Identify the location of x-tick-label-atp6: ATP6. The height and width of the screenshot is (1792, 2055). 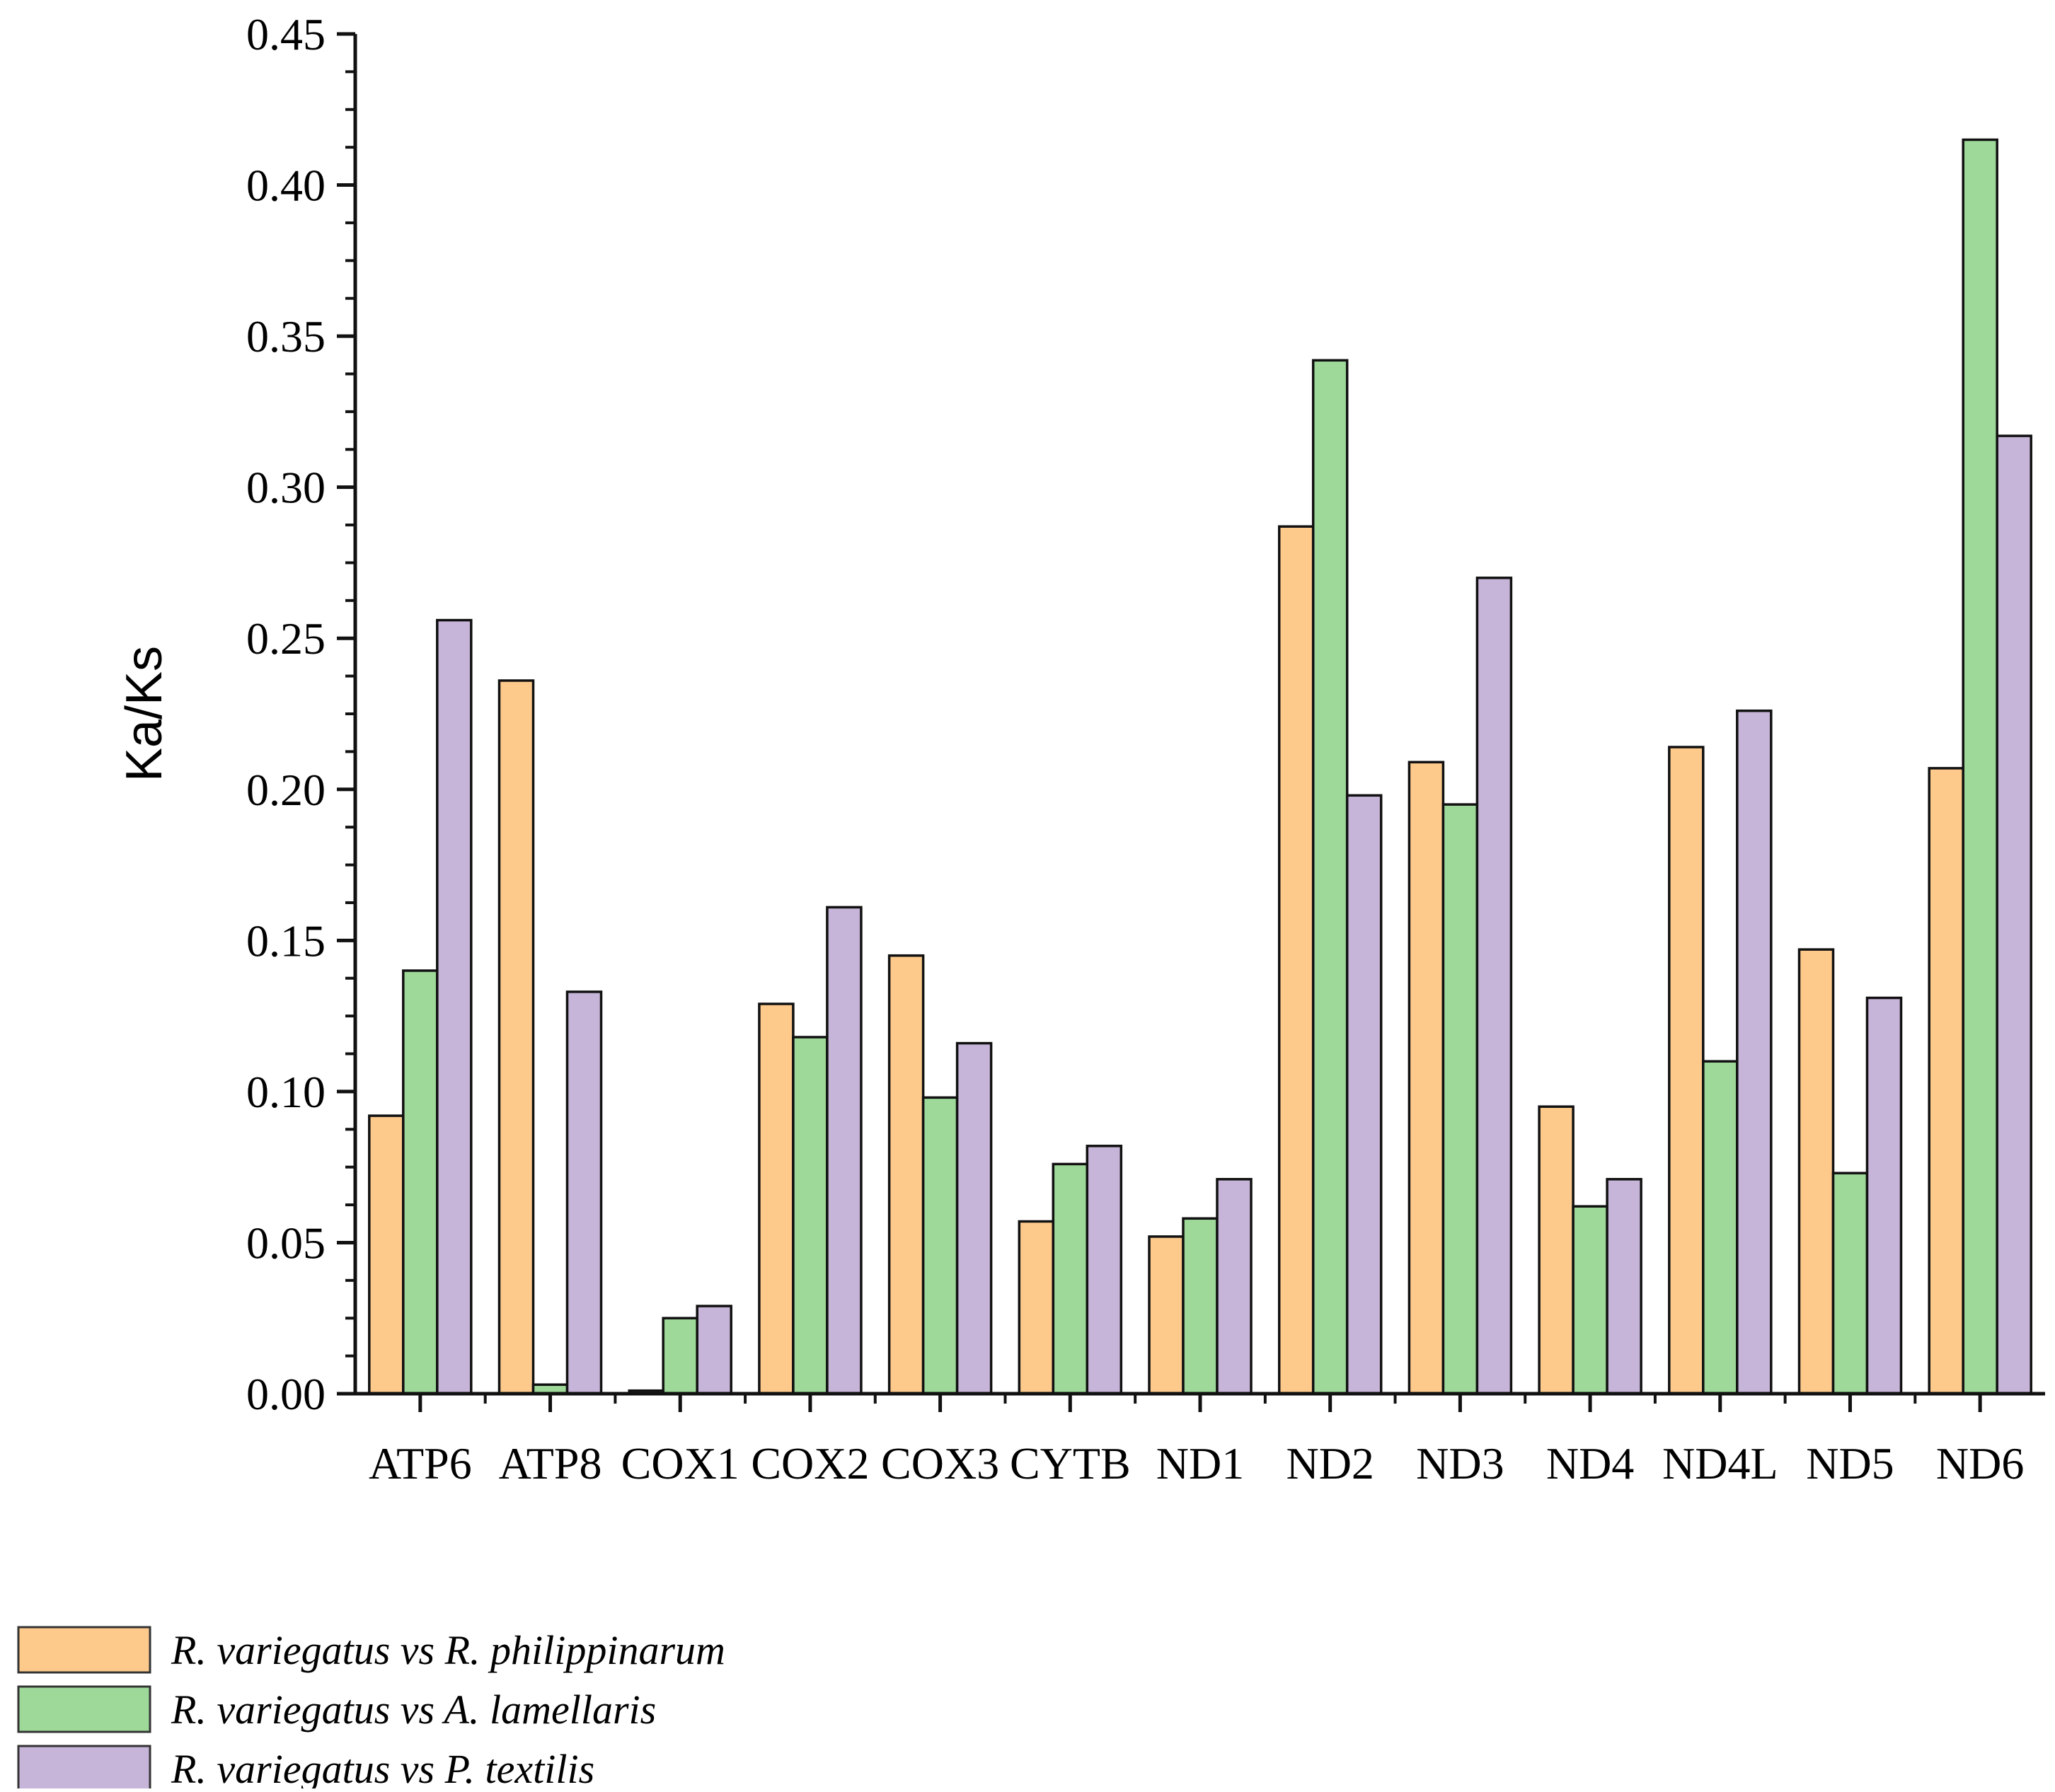
(420, 1463).